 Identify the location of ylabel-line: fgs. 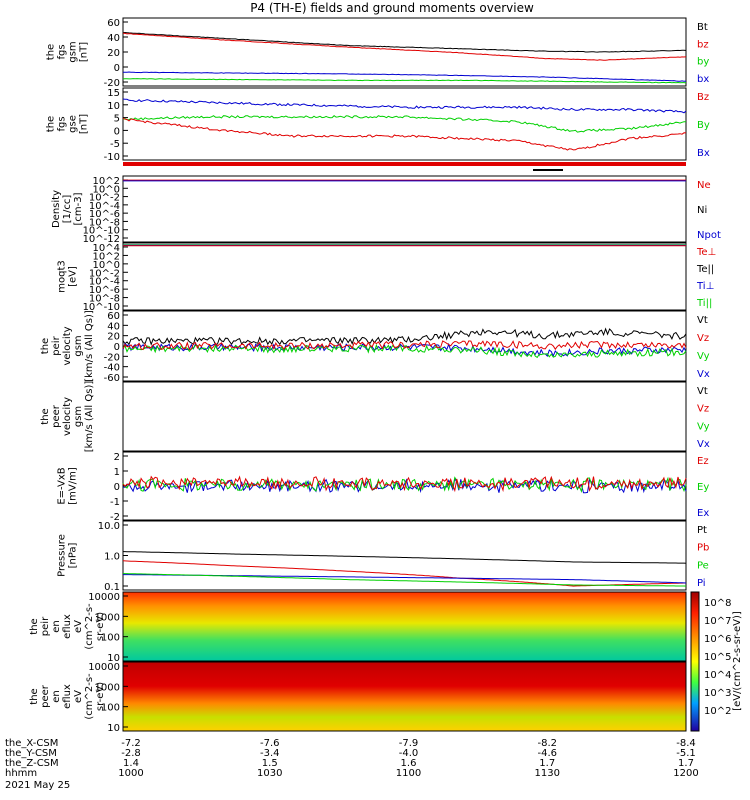
(62, 51).